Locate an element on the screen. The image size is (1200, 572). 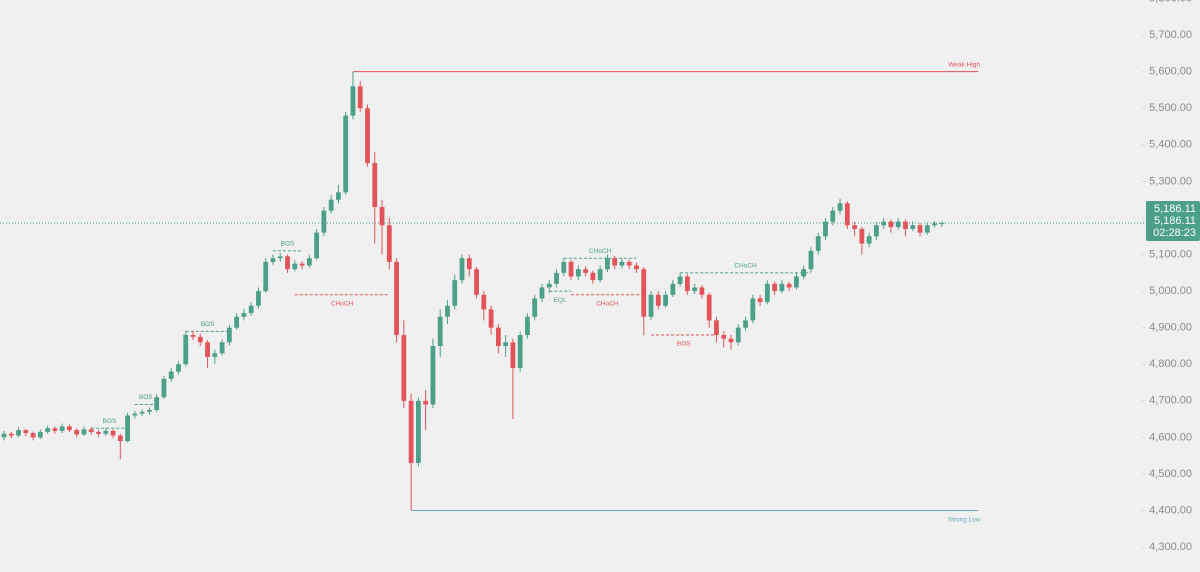
y-tick-label: 5,300.00 is located at coordinates (1170, 181).